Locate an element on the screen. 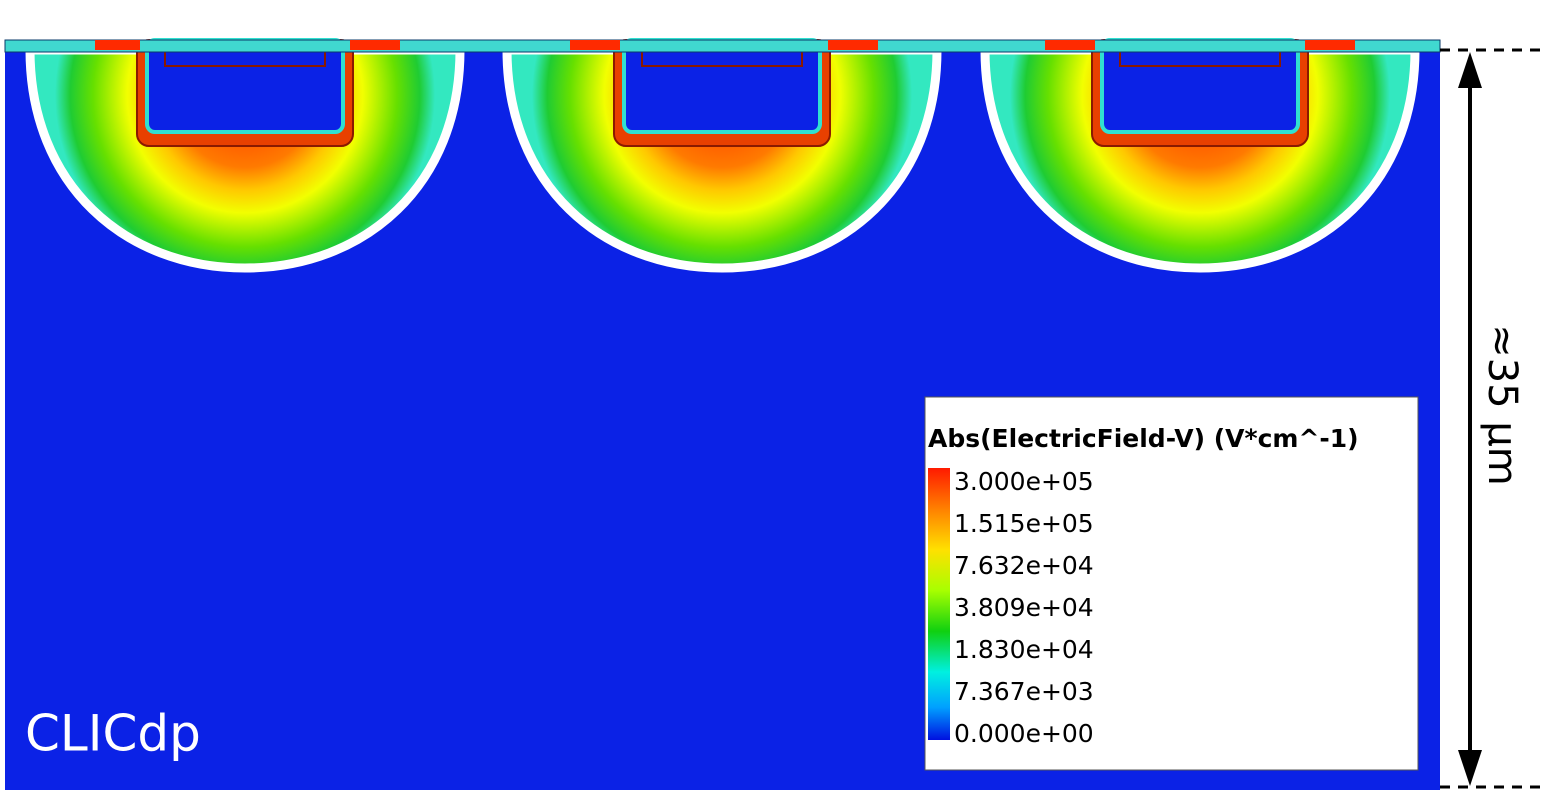 The height and width of the screenshot is (790, 1541). watermark: CLICdp is located at coordinates (113, 734).